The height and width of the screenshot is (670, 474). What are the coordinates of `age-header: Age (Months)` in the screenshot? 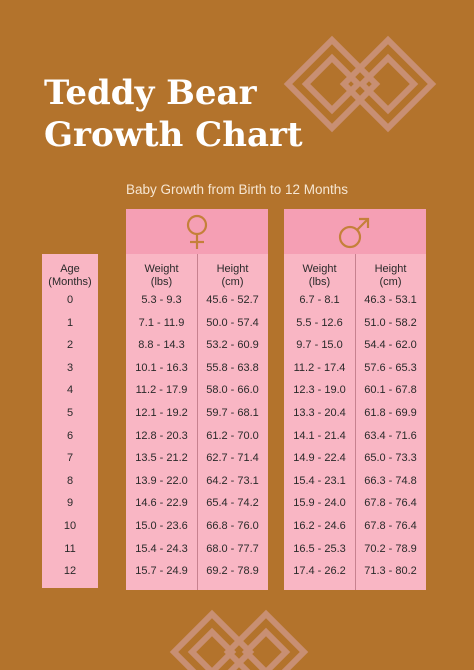 It's located at (70, 276).